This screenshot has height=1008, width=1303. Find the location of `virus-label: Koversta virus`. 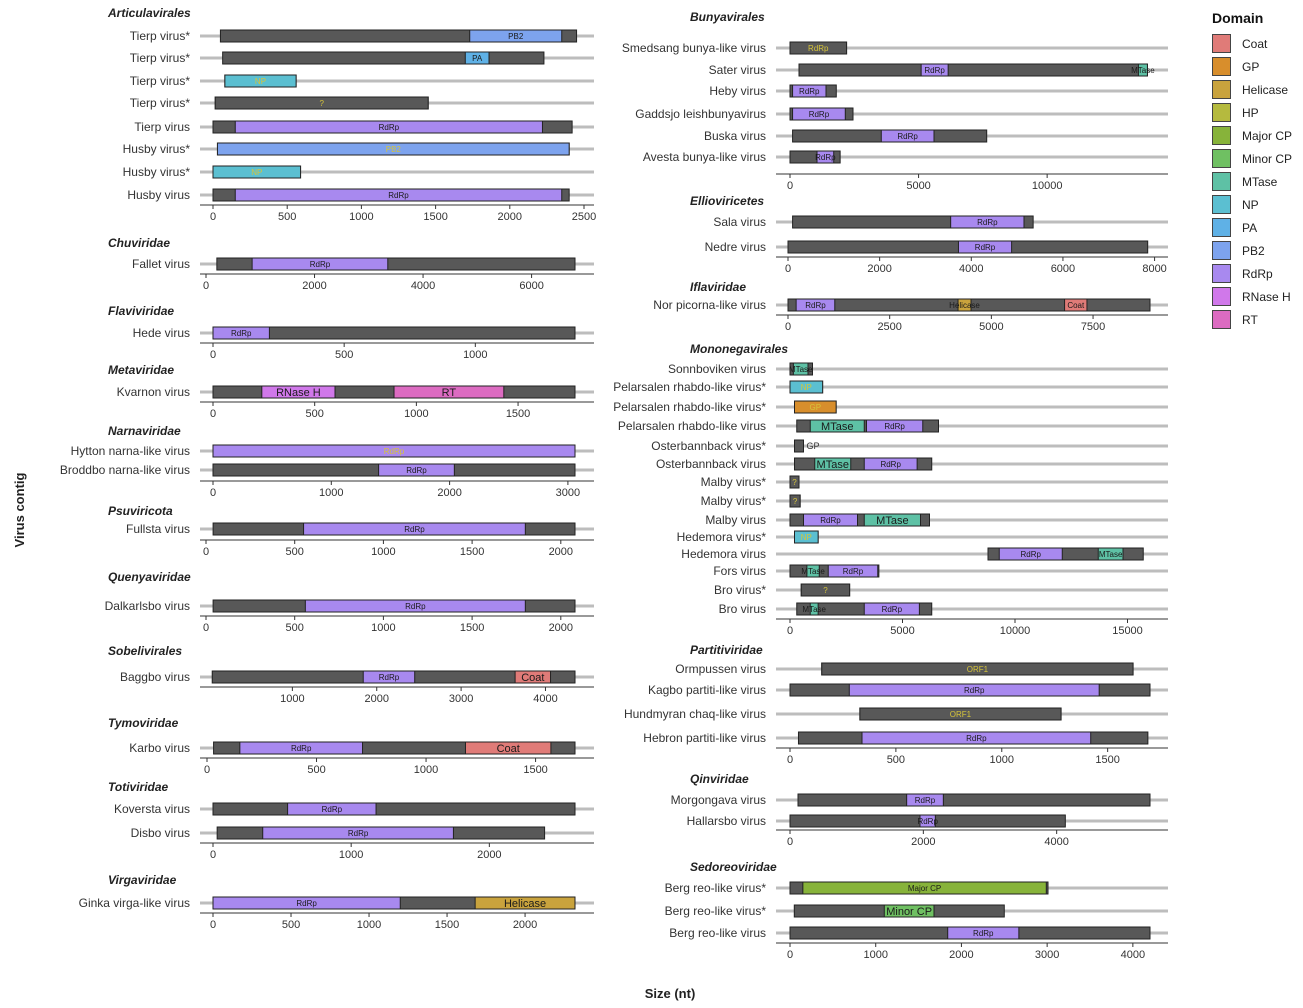

virus-label: Koversta virus is located at coordinates (152, 809).